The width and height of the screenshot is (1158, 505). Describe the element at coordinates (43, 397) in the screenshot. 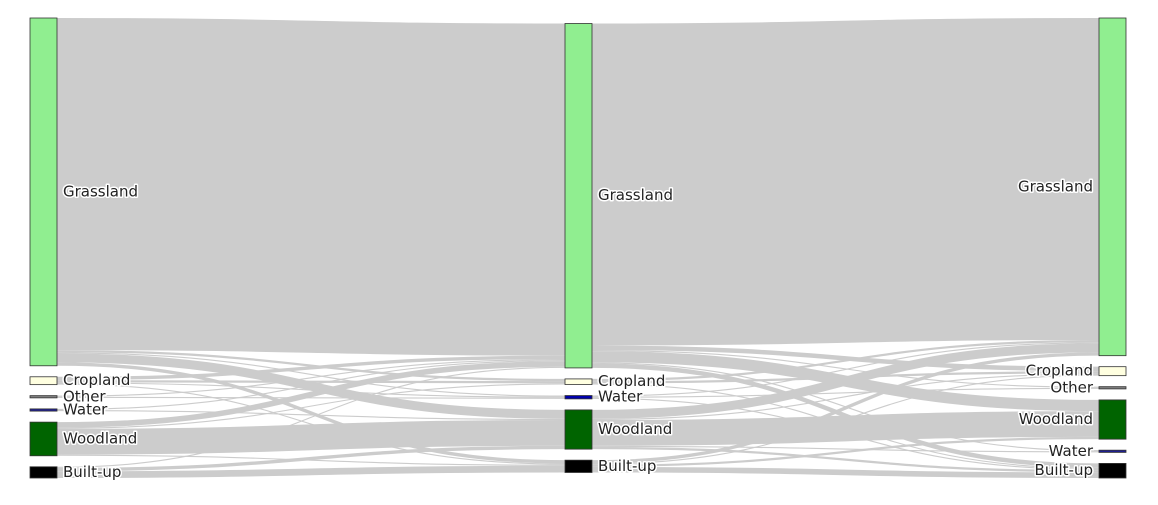

I see `node-other-c0` at that location.